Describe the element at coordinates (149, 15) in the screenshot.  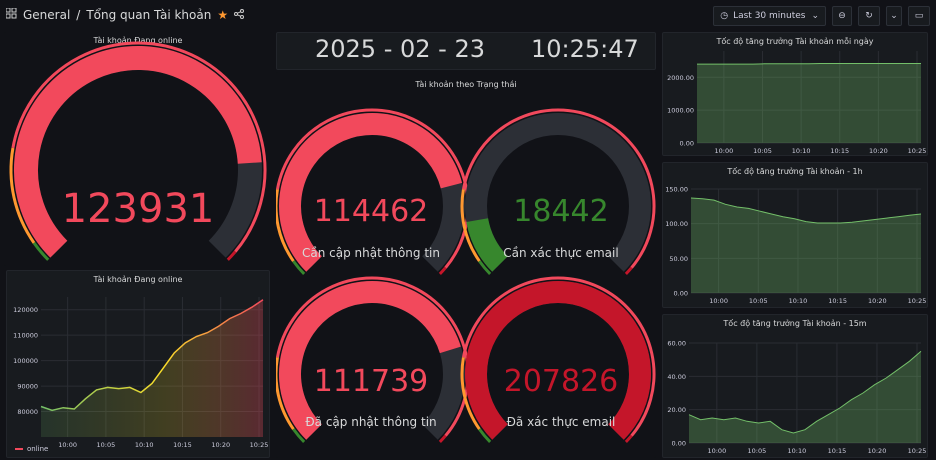
I see `dashboard-title: Tổng quan Tài khoản` at that location.